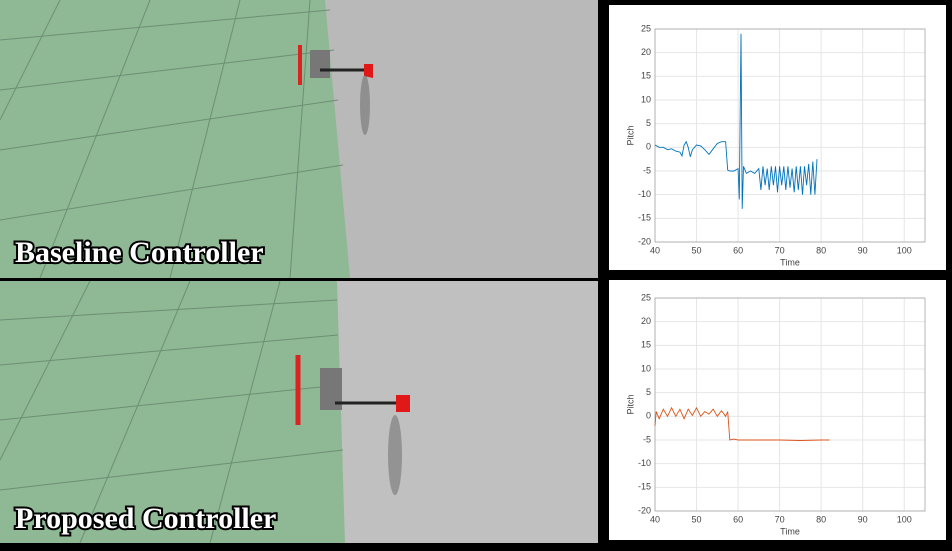 This screenshot has height=551, width=952. Describe the element at coordinates (145, 518) in the screenshot. I see `panel-label: Proposed Controller` at that location.